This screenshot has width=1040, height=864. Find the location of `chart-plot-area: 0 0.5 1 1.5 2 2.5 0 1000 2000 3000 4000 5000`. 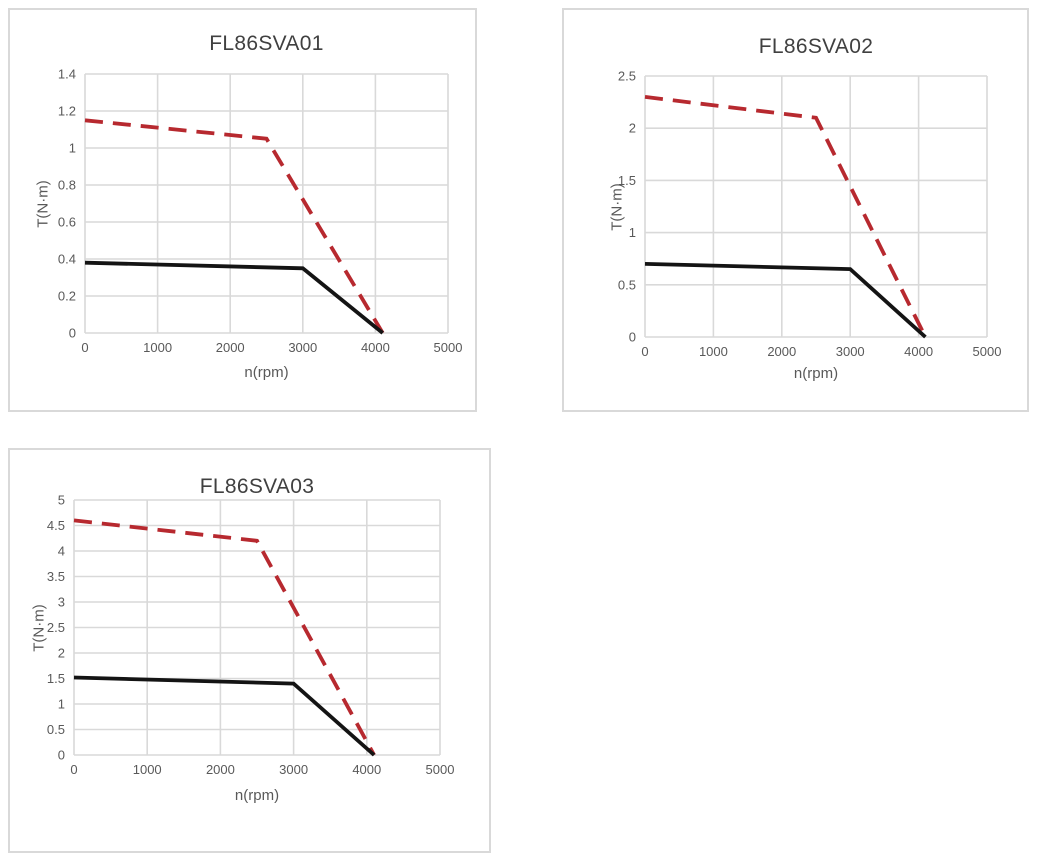

chart-plot-area: 0 0.5 1 1.5 2 2.5 0 1000 2000 3000 4000 5000 is located at coordinates (810, 214).